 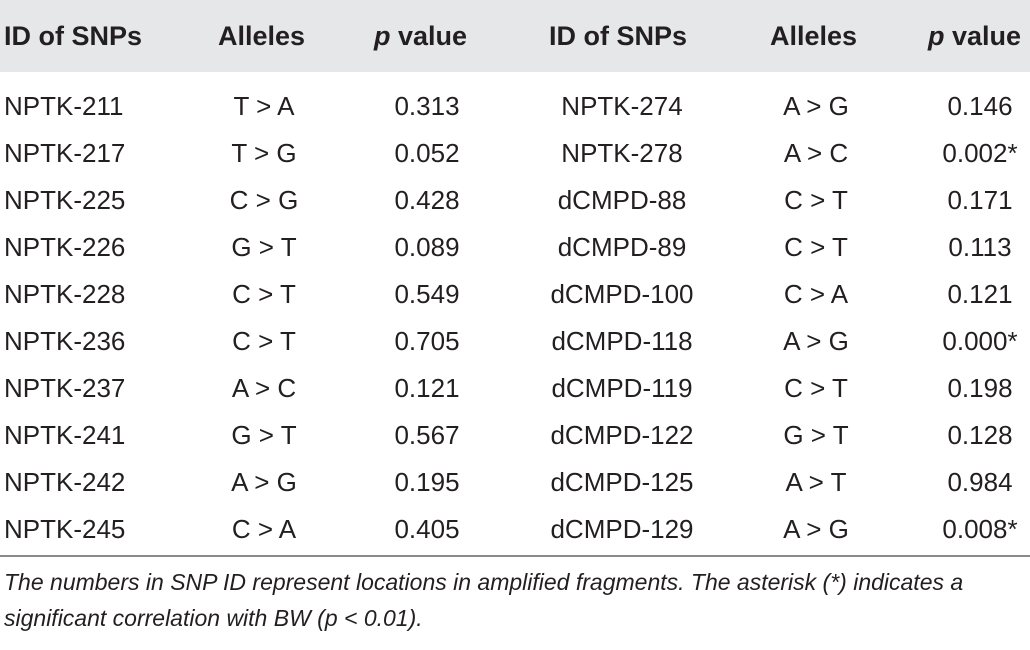 What do you see at coordinates (980, 106) in the screenshot?
I see `cell-p-value-right: 0.146` at bounding box center [980, 106].